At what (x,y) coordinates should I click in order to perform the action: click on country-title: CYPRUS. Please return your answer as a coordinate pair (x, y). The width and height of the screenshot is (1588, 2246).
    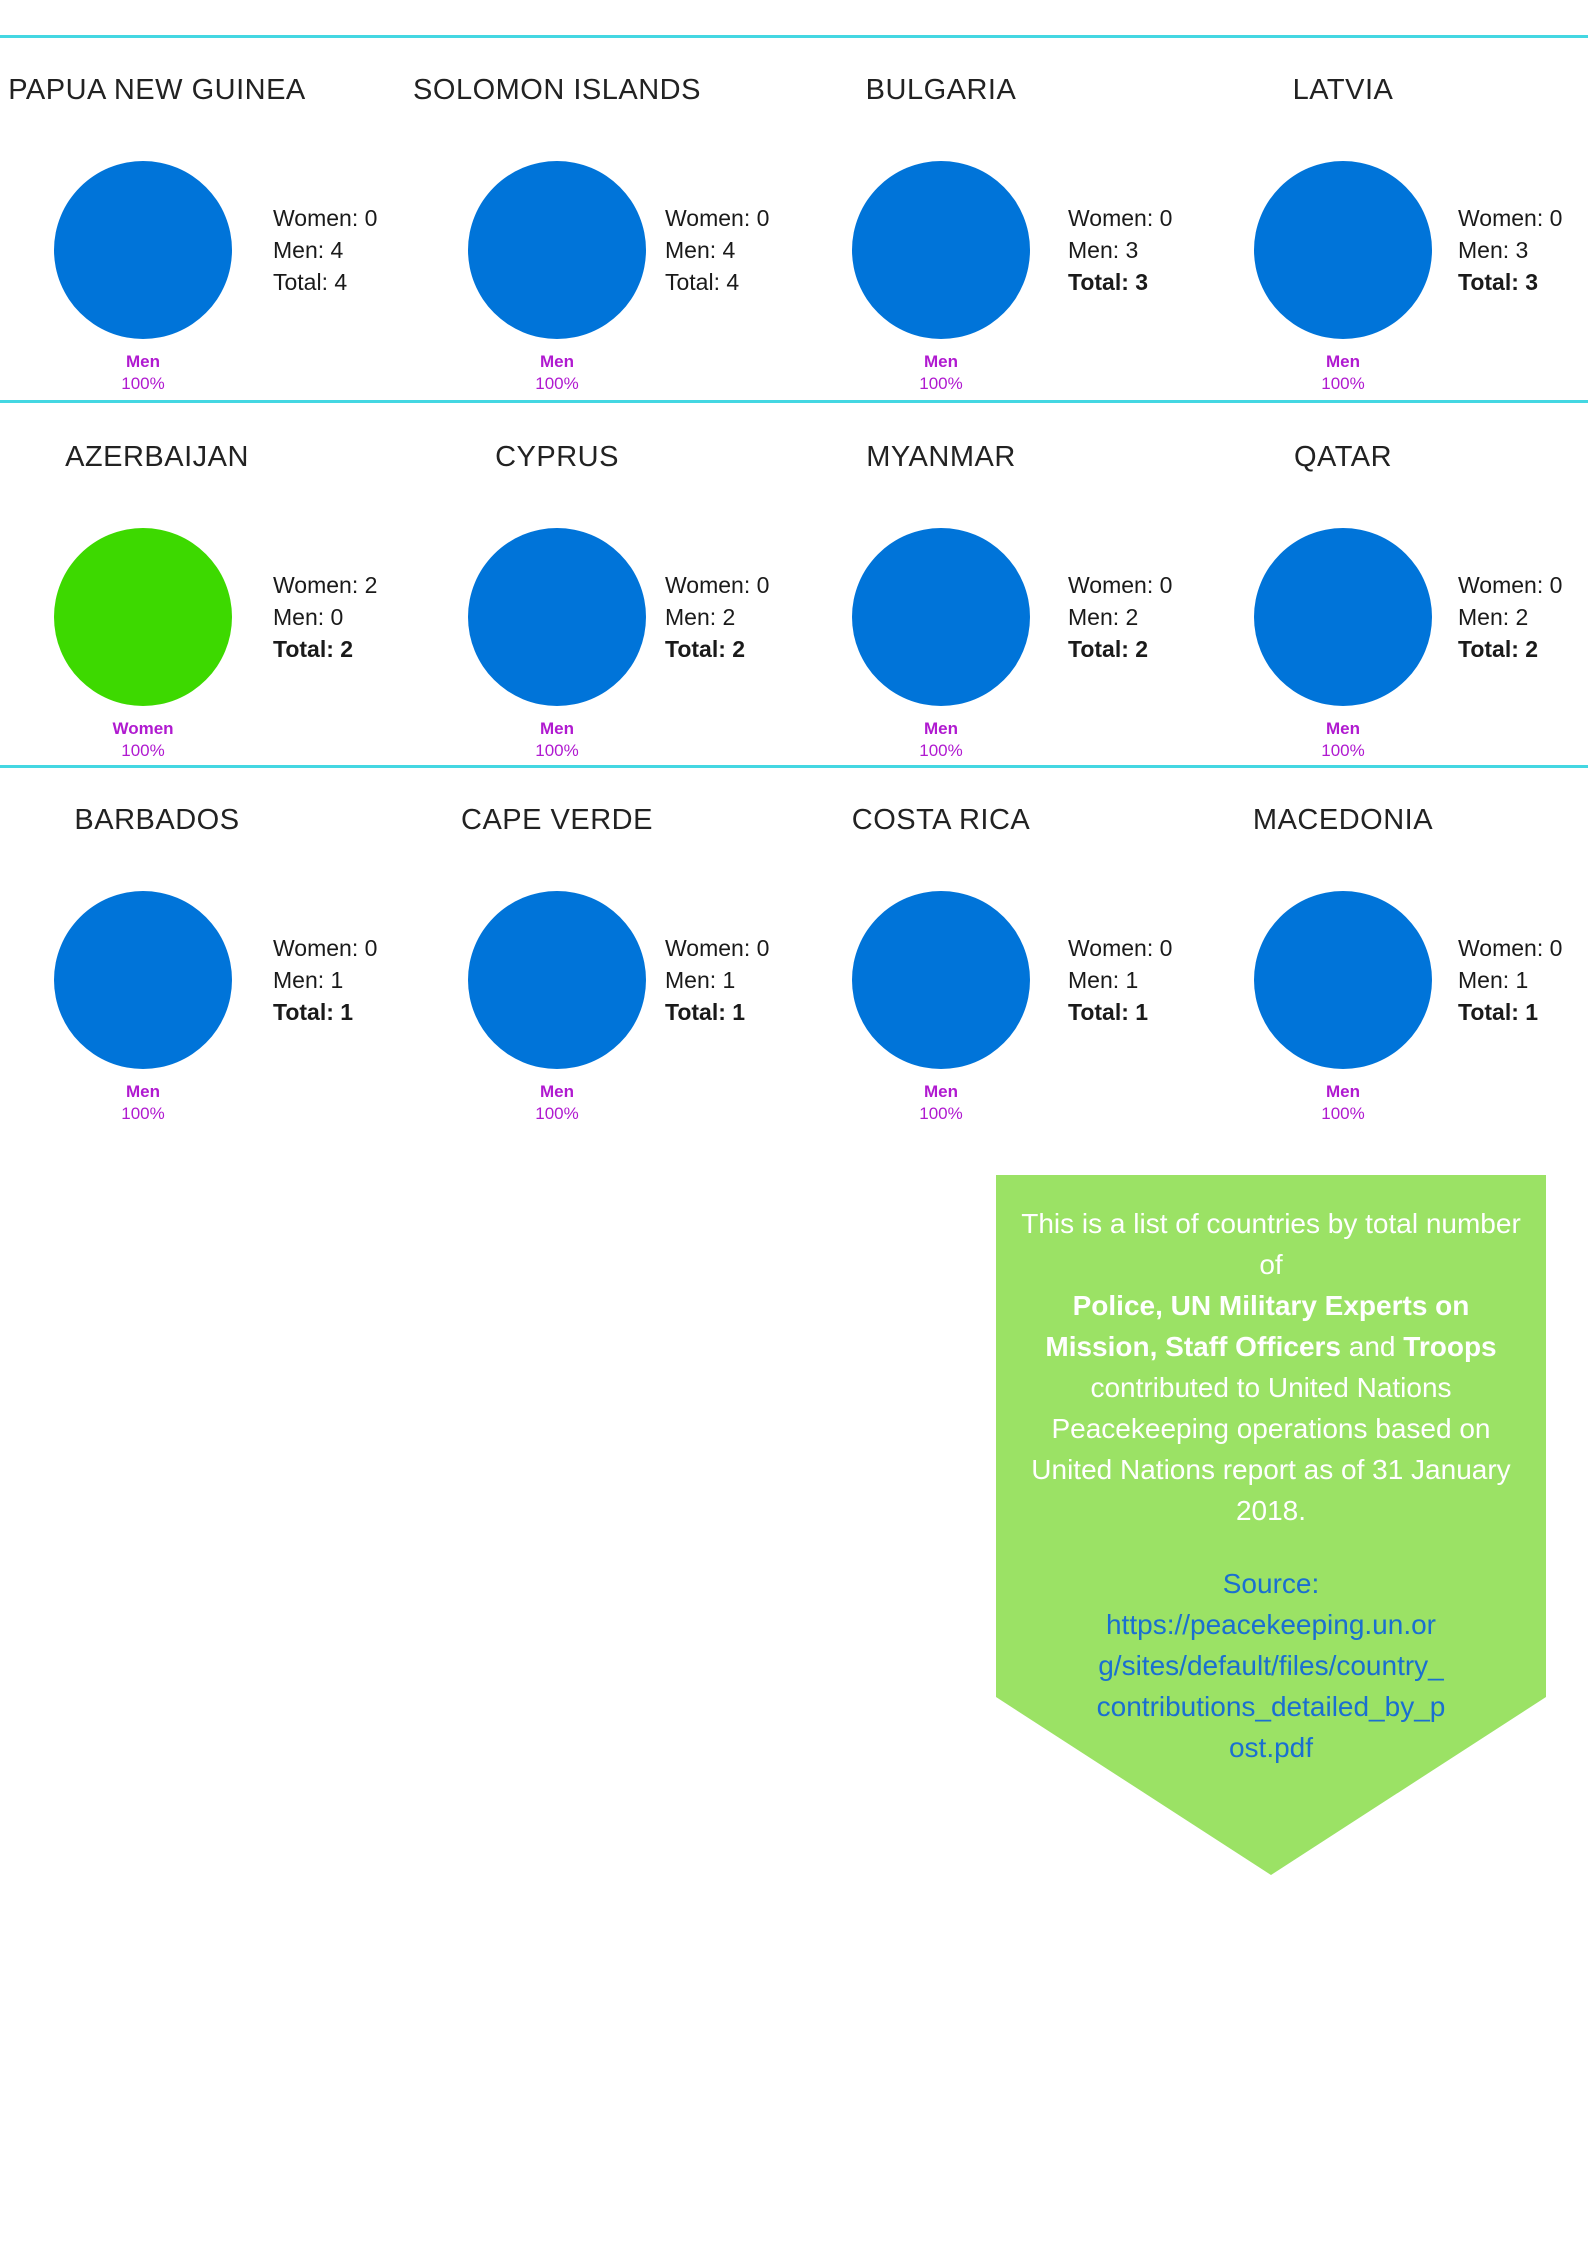
    Looking at the image, I should click on (557, 457).